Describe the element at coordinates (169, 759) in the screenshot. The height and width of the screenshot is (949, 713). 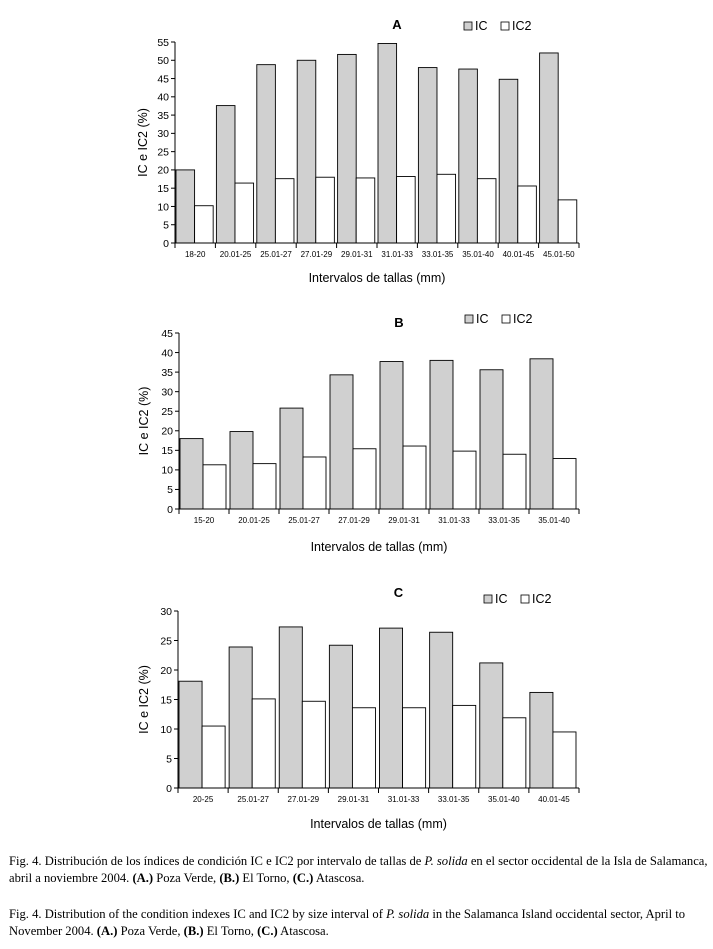
I see `chart-c-ytick-label: 5` at that location.